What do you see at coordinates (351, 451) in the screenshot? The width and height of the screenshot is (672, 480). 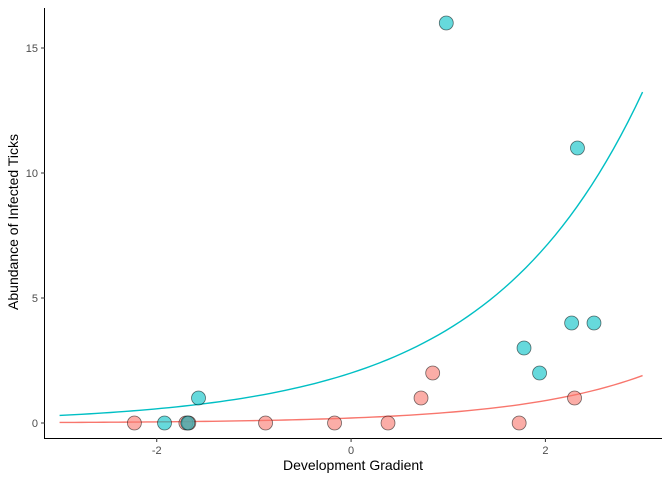 I see `x-tick-label: 0` at bounding box center [351, 451].